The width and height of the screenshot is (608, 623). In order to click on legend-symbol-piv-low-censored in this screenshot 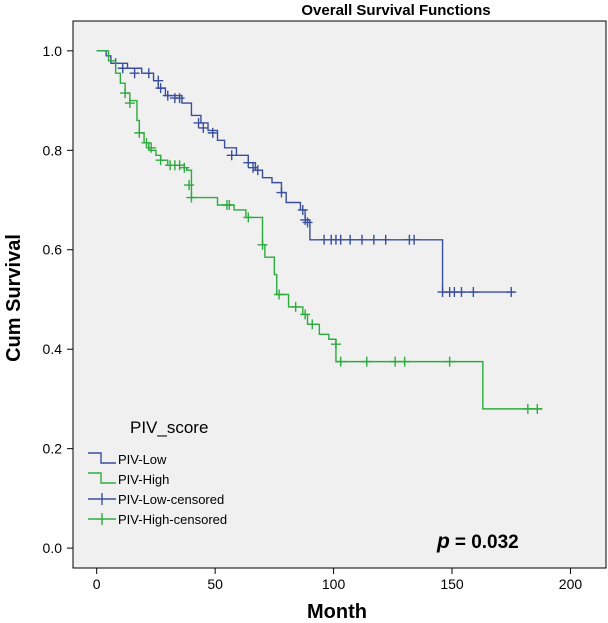, I will do `click(102, 499)`.